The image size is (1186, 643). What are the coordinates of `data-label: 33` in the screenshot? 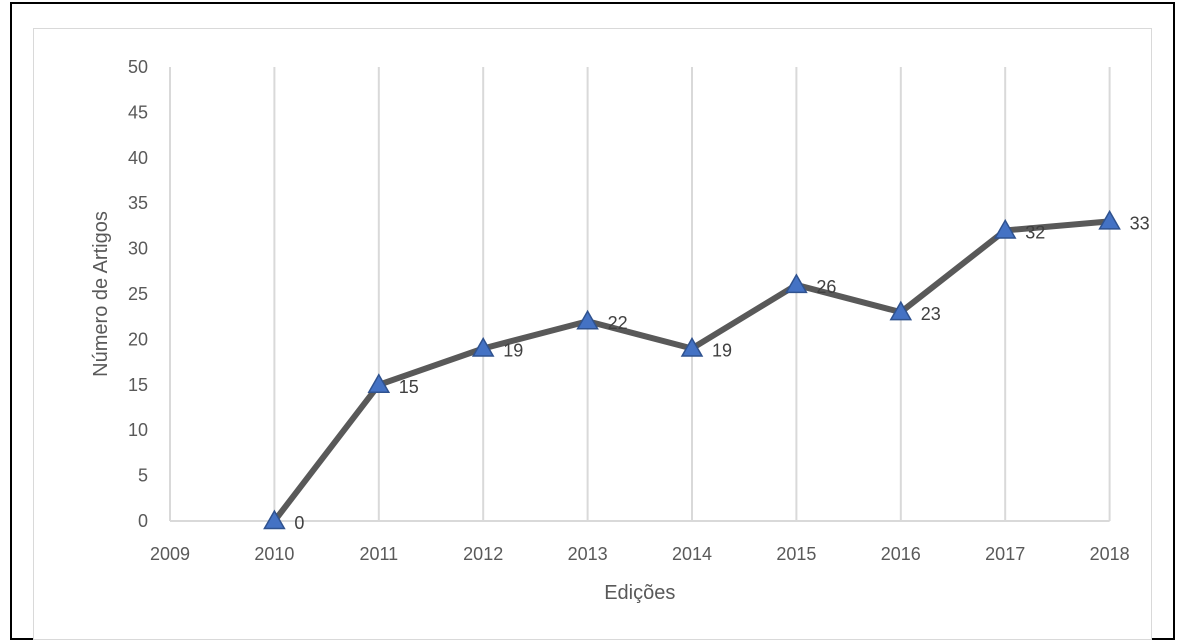 It's located at (1140, 223).